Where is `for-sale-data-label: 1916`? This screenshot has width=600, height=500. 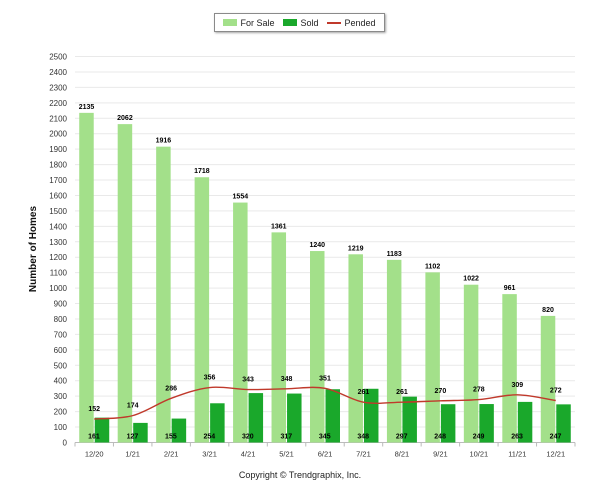 for-sale-data-label: 1916 is located at coordinates (164, 141).